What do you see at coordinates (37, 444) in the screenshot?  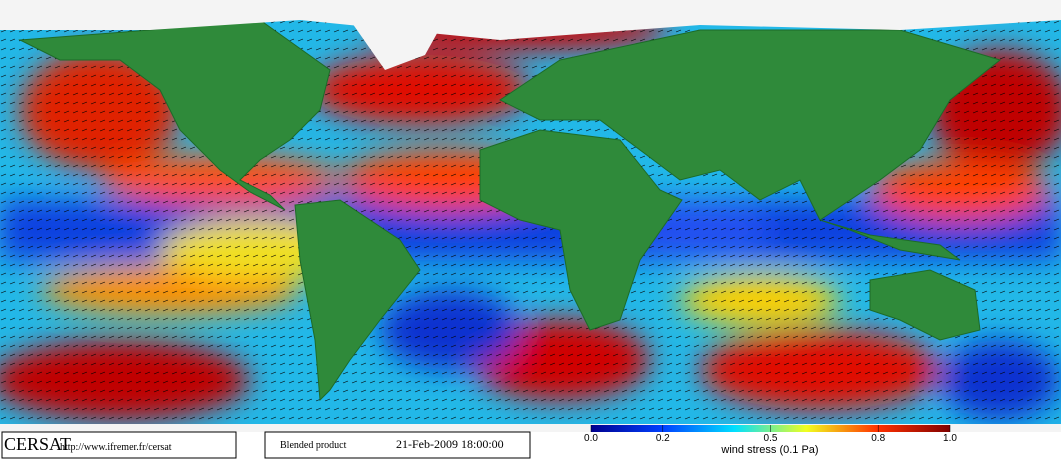 I see `logo: CERSAT` at bounding box center [37, 444].